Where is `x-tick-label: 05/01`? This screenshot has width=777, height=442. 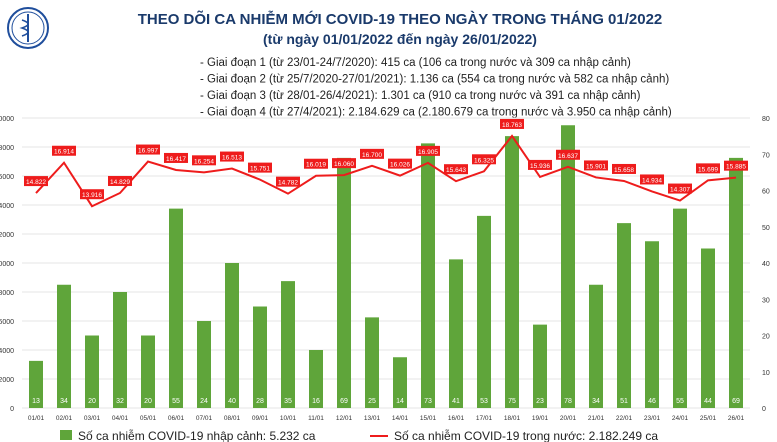 x-tick-label: 05/01 is located at coordinates (148, 418).